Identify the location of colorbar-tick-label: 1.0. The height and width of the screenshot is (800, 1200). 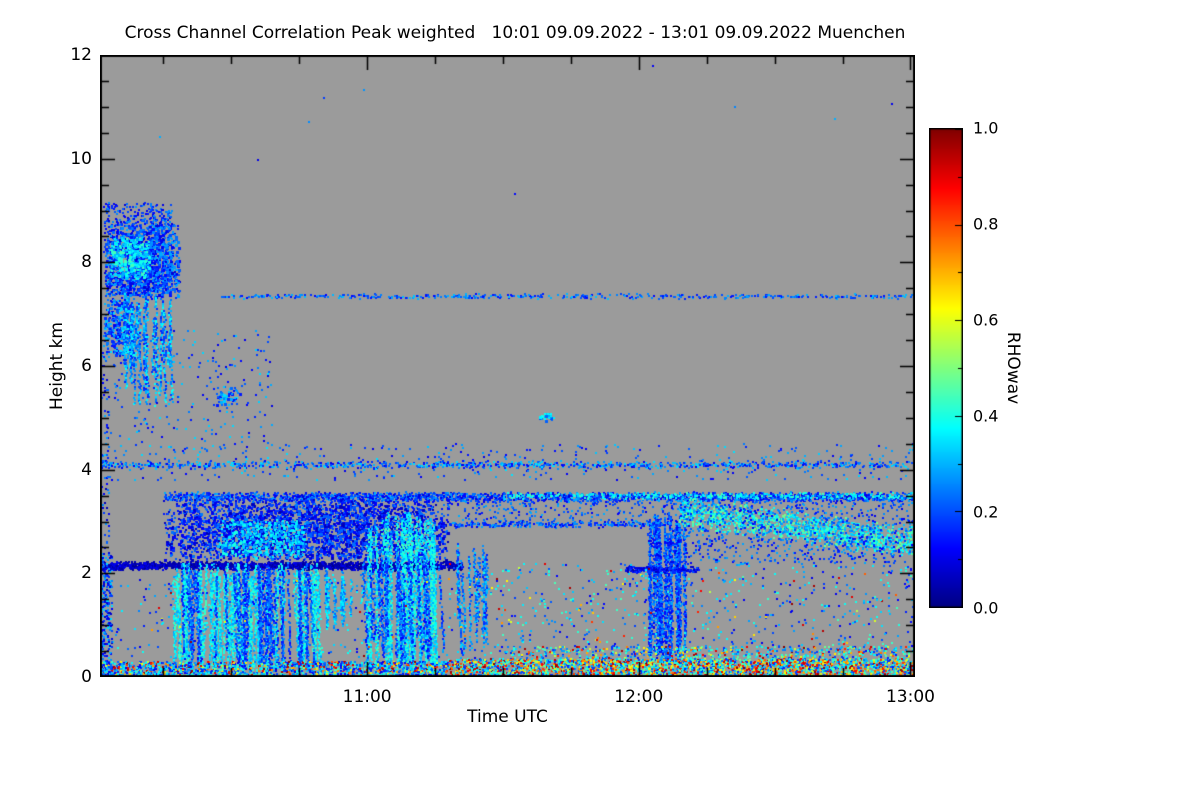
(986, 128).